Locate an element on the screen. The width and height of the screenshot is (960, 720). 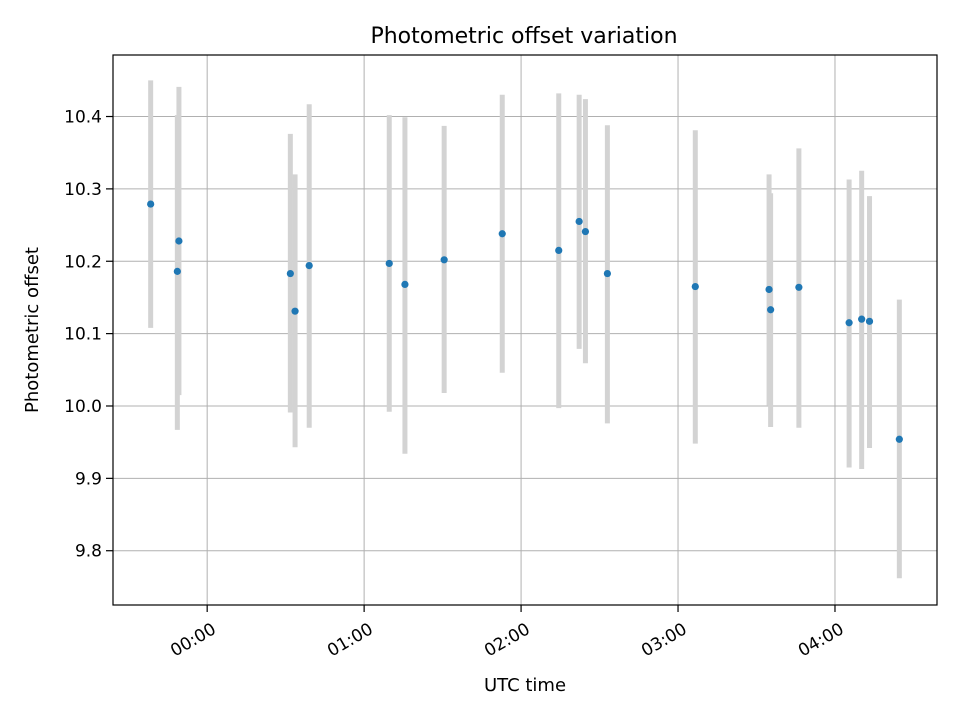
y-tick-label: 10.1 is located at coordinates (83, 335).